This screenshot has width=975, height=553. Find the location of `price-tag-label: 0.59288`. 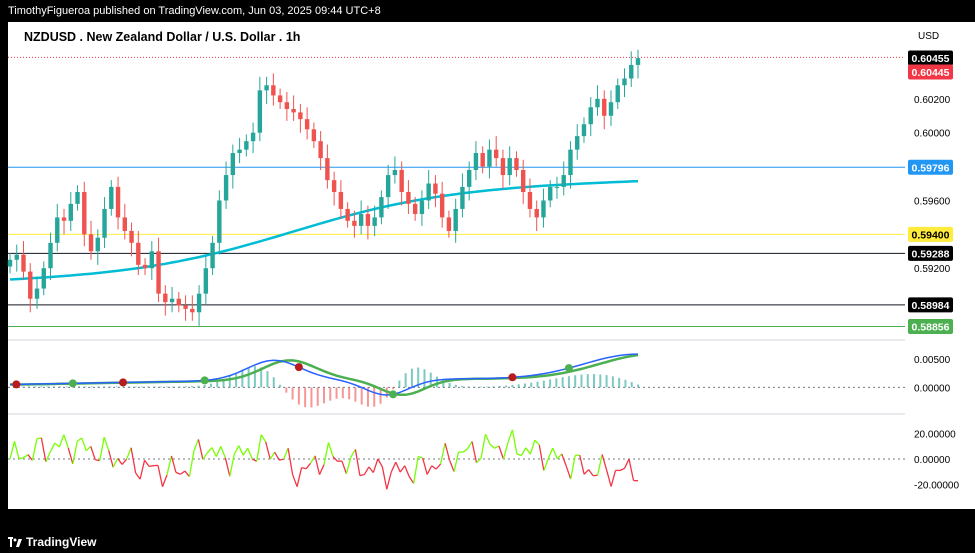

price-tag-label: 0.59288 is located at coordinates (931, 254).